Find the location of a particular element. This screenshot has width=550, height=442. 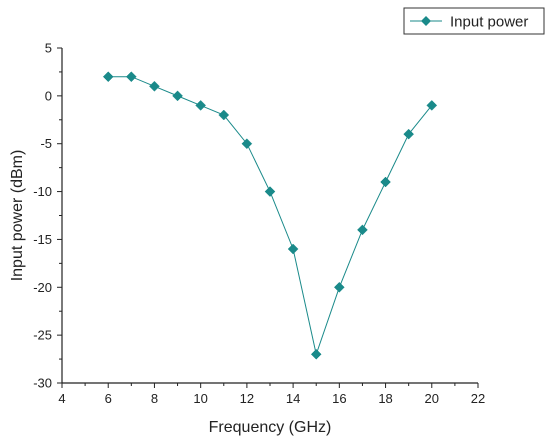

y-tick-label: -25 is located at coordinates (42, 335).